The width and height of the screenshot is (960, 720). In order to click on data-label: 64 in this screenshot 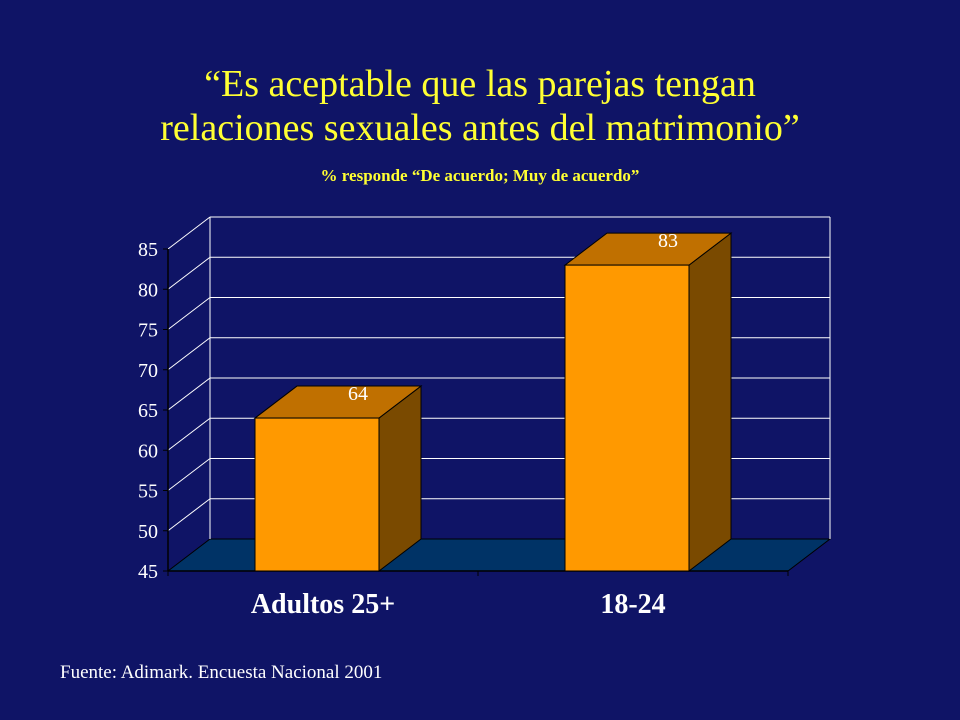, I will do `click(358, 394)`.